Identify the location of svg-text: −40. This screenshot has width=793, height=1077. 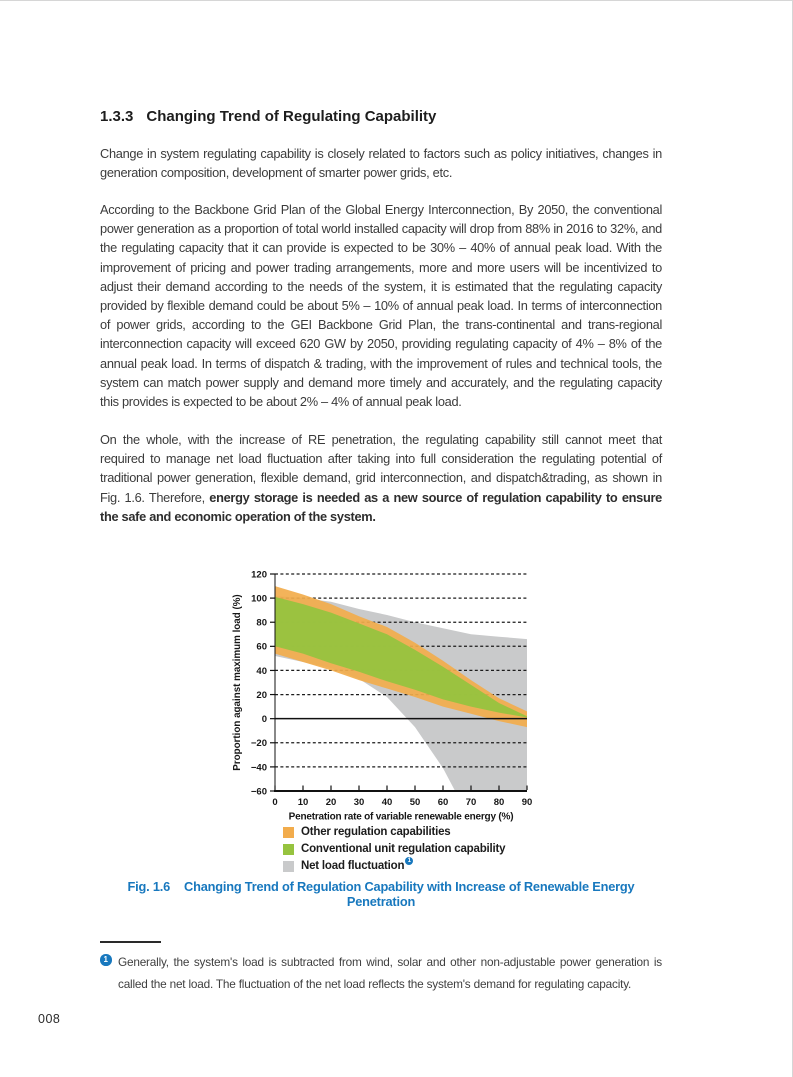
(259, 767).